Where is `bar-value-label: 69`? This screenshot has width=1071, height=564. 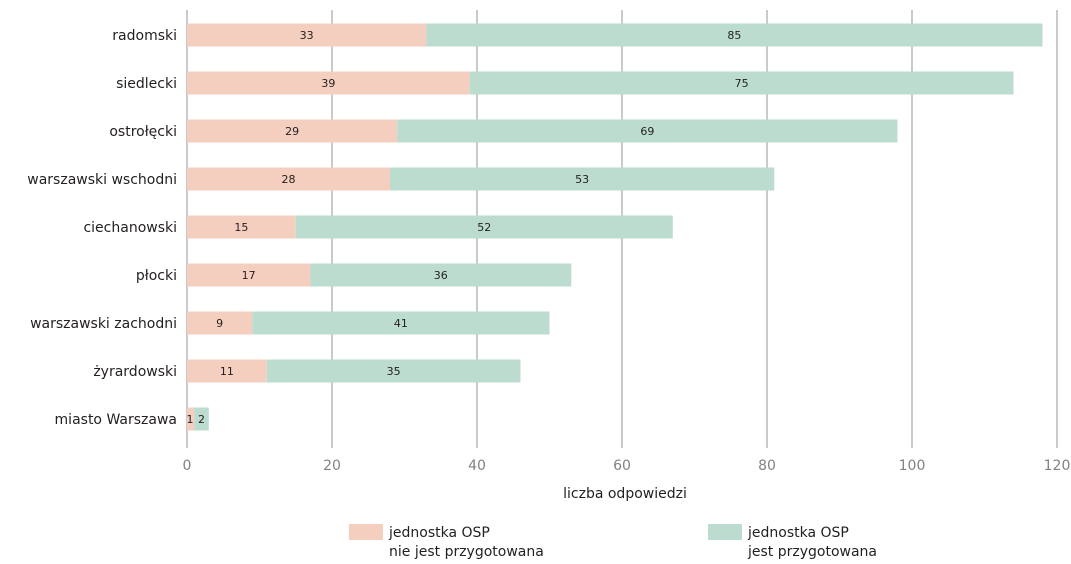 bar-value-label: 69 is located at coordinates (647, 131).